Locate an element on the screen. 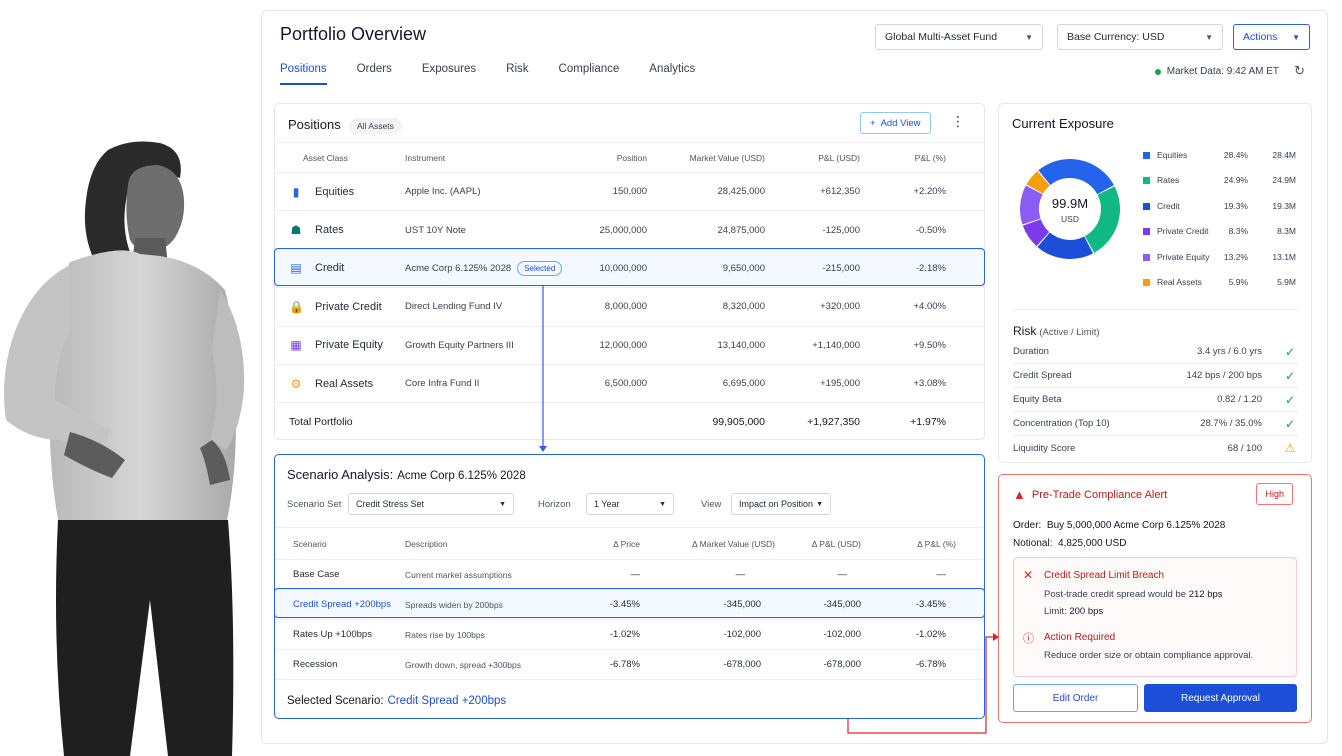  notional-value: 4,825,000 USD is located at coordinates (1092, 543).